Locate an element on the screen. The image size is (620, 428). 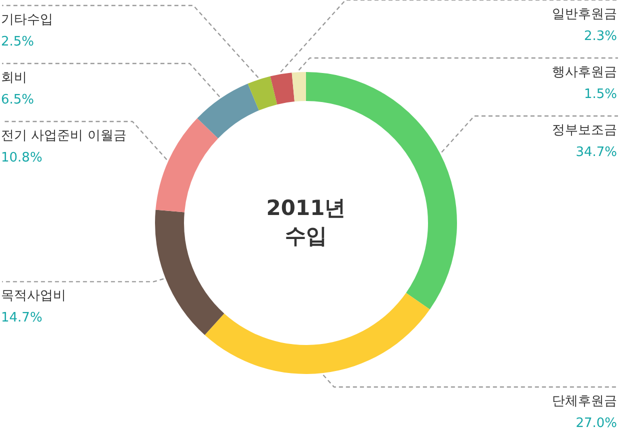
data-label: 27.0% is located at coordinates (596, 422).